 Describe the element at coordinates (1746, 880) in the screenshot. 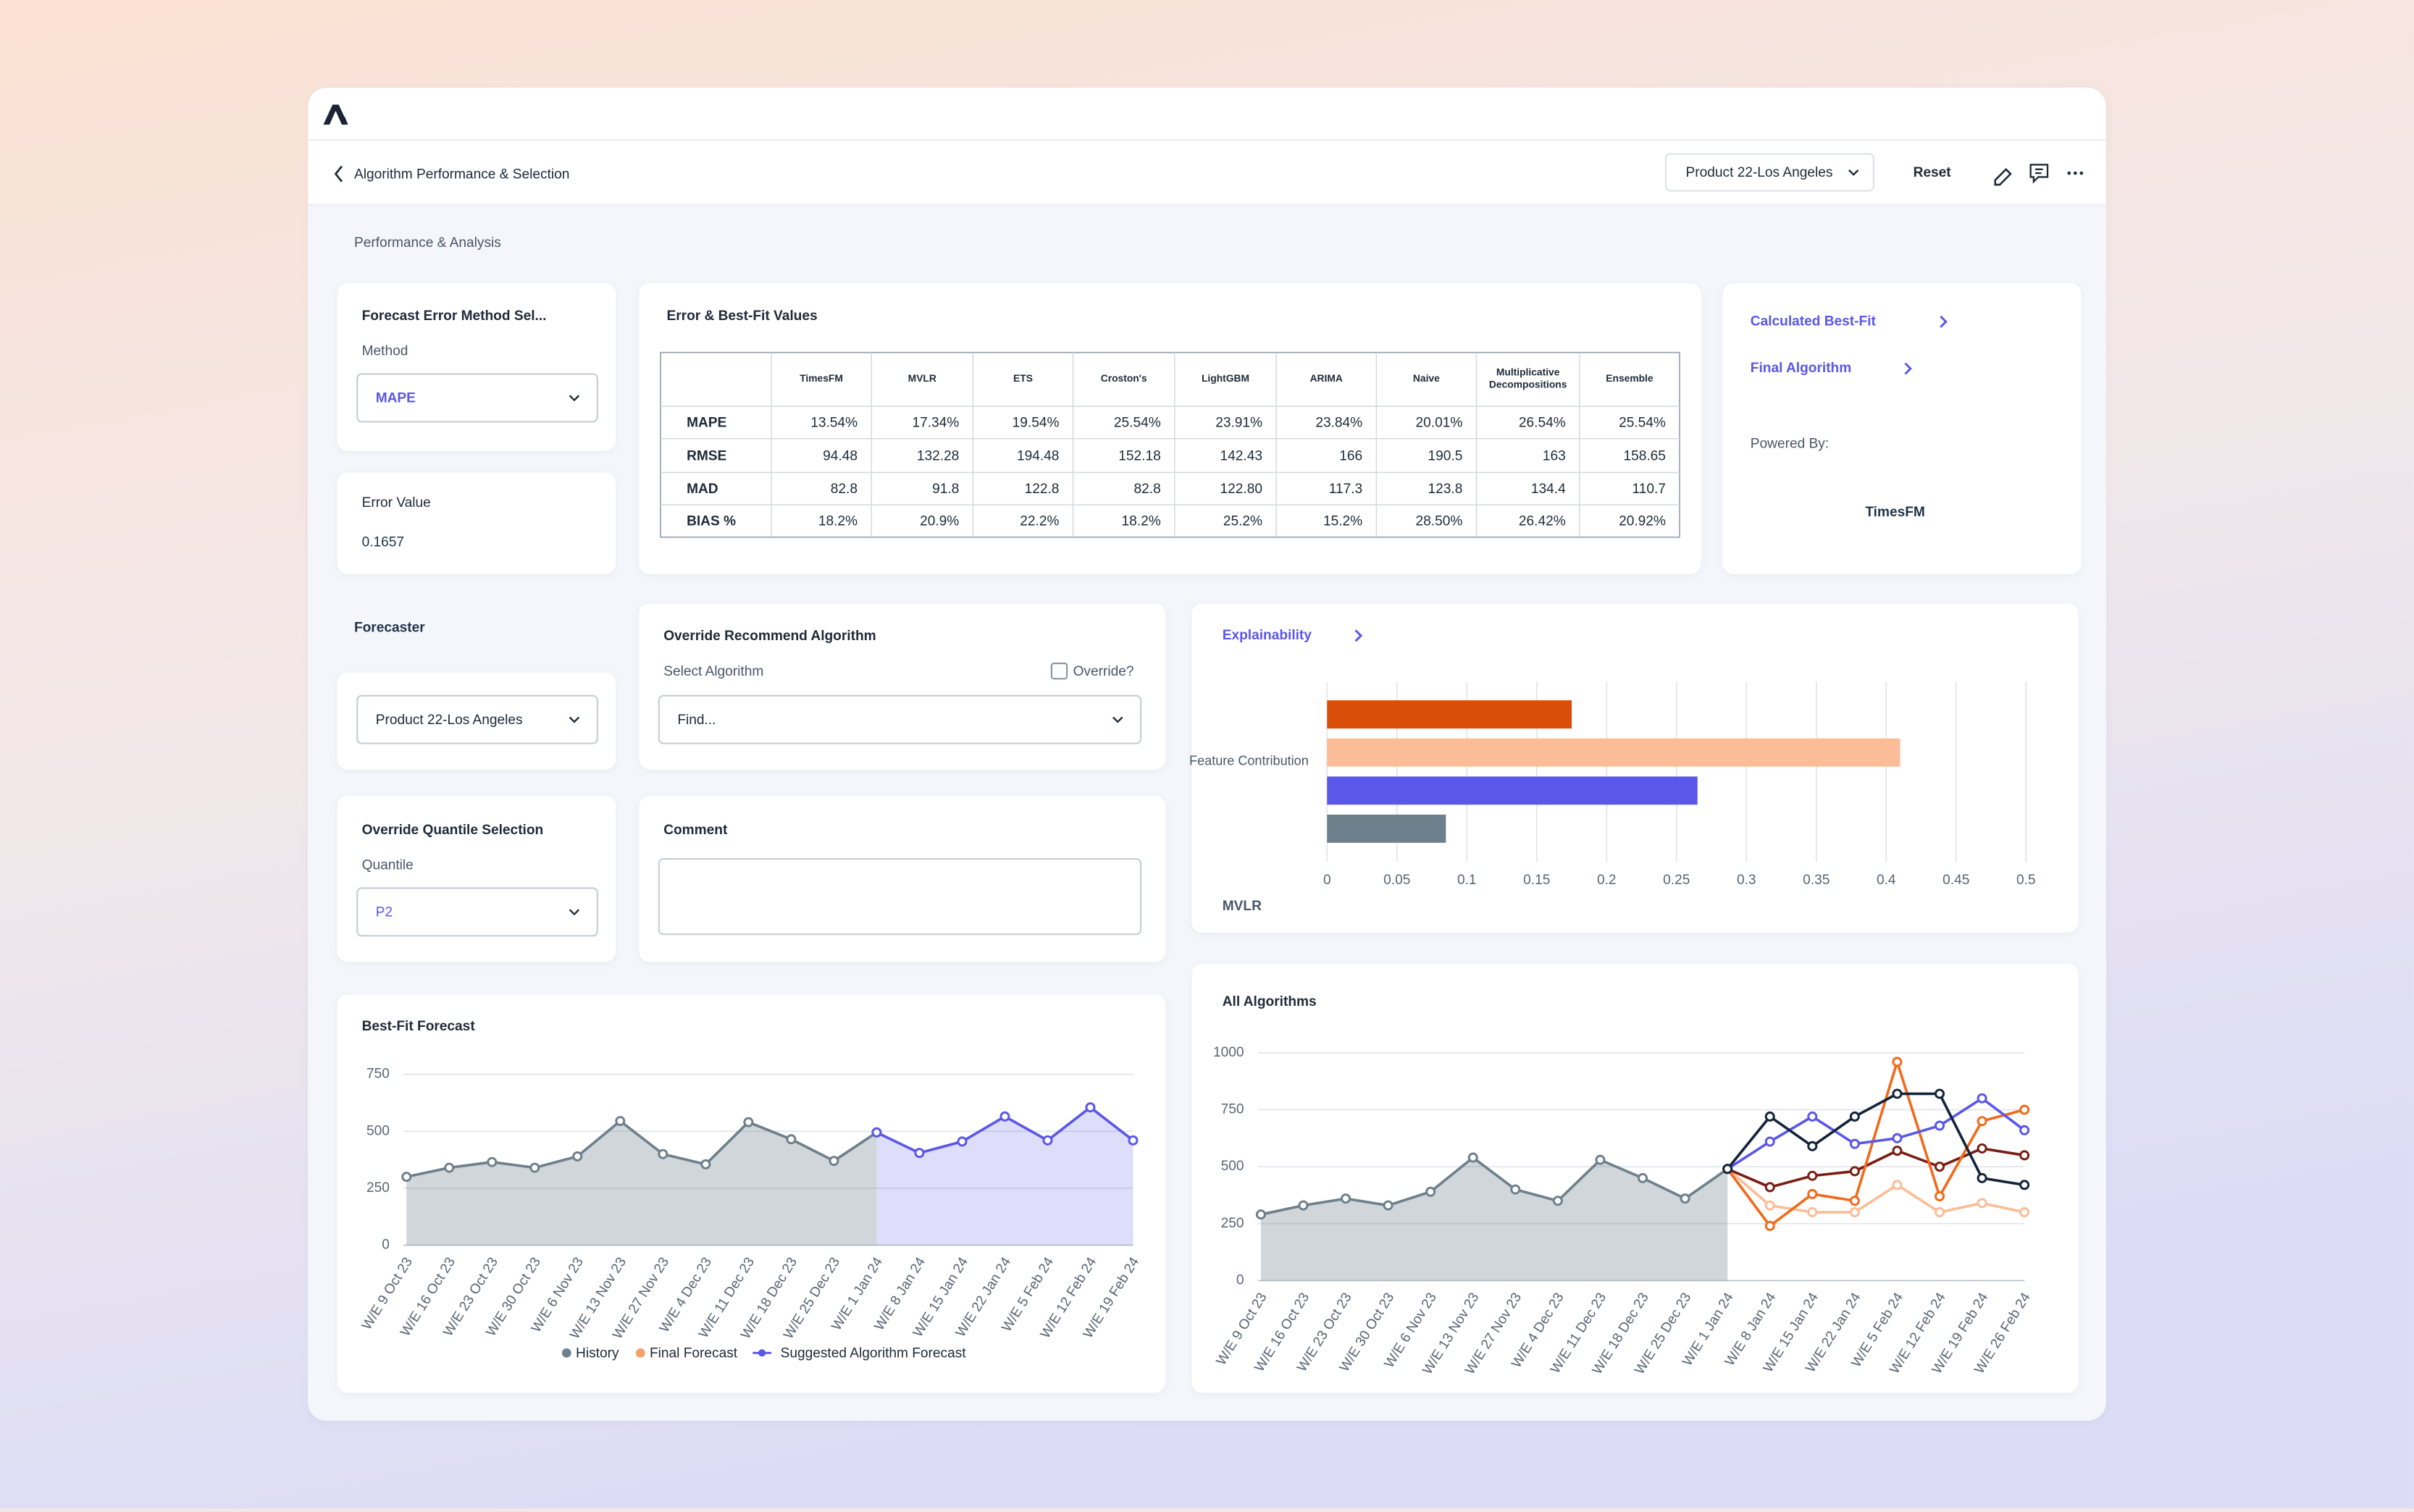

I see `x-tick-label: 0.3` at that location.